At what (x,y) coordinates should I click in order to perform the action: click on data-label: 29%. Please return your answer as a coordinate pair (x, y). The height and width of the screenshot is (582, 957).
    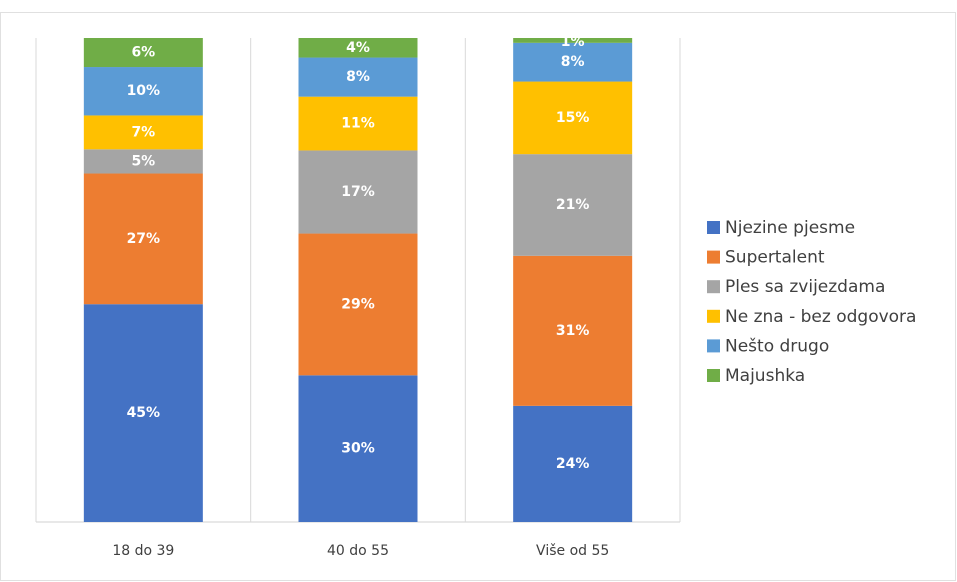
    Looking at the image, I should click on (358, 304).